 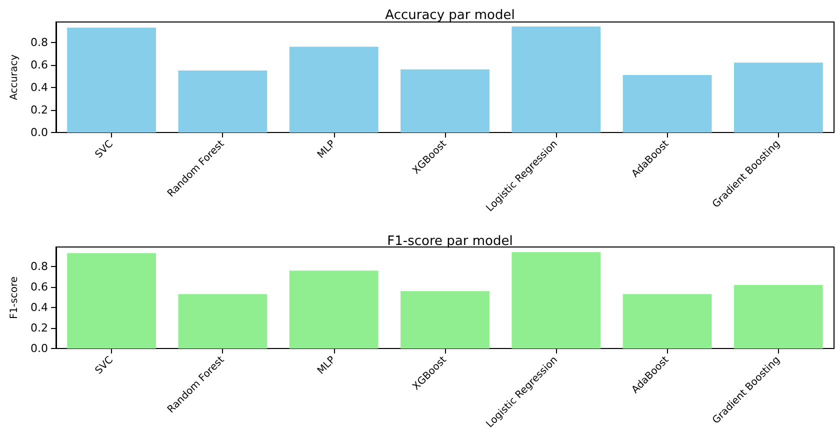 I want to click on chart-title: Accuracy par model, so click(x=450, y=15).